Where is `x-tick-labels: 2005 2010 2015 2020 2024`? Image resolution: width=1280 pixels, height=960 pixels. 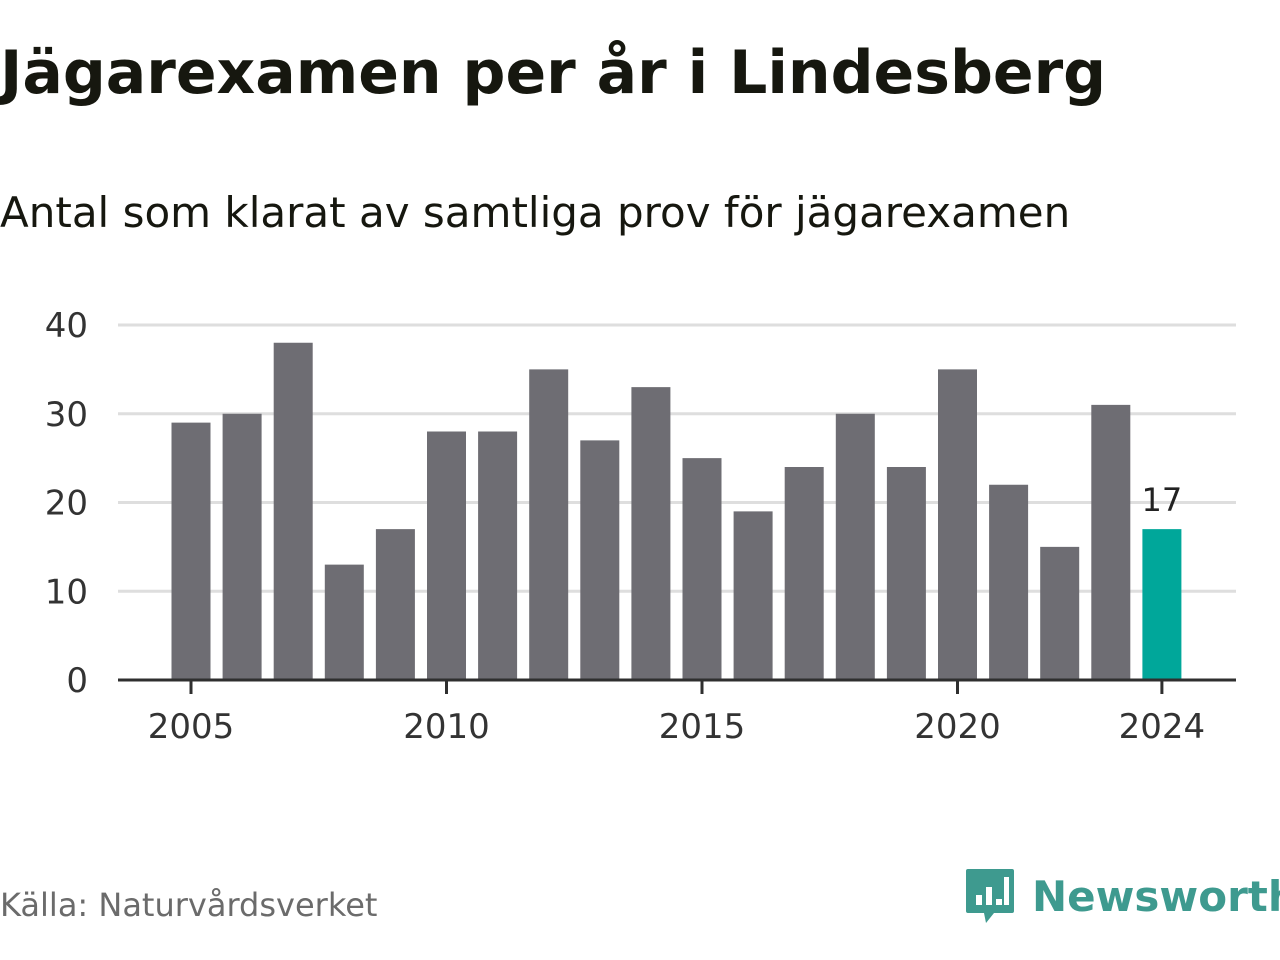 x-tick-labels: 2005 2010 2015 2020 2024 is located at coordinates (676, 727).